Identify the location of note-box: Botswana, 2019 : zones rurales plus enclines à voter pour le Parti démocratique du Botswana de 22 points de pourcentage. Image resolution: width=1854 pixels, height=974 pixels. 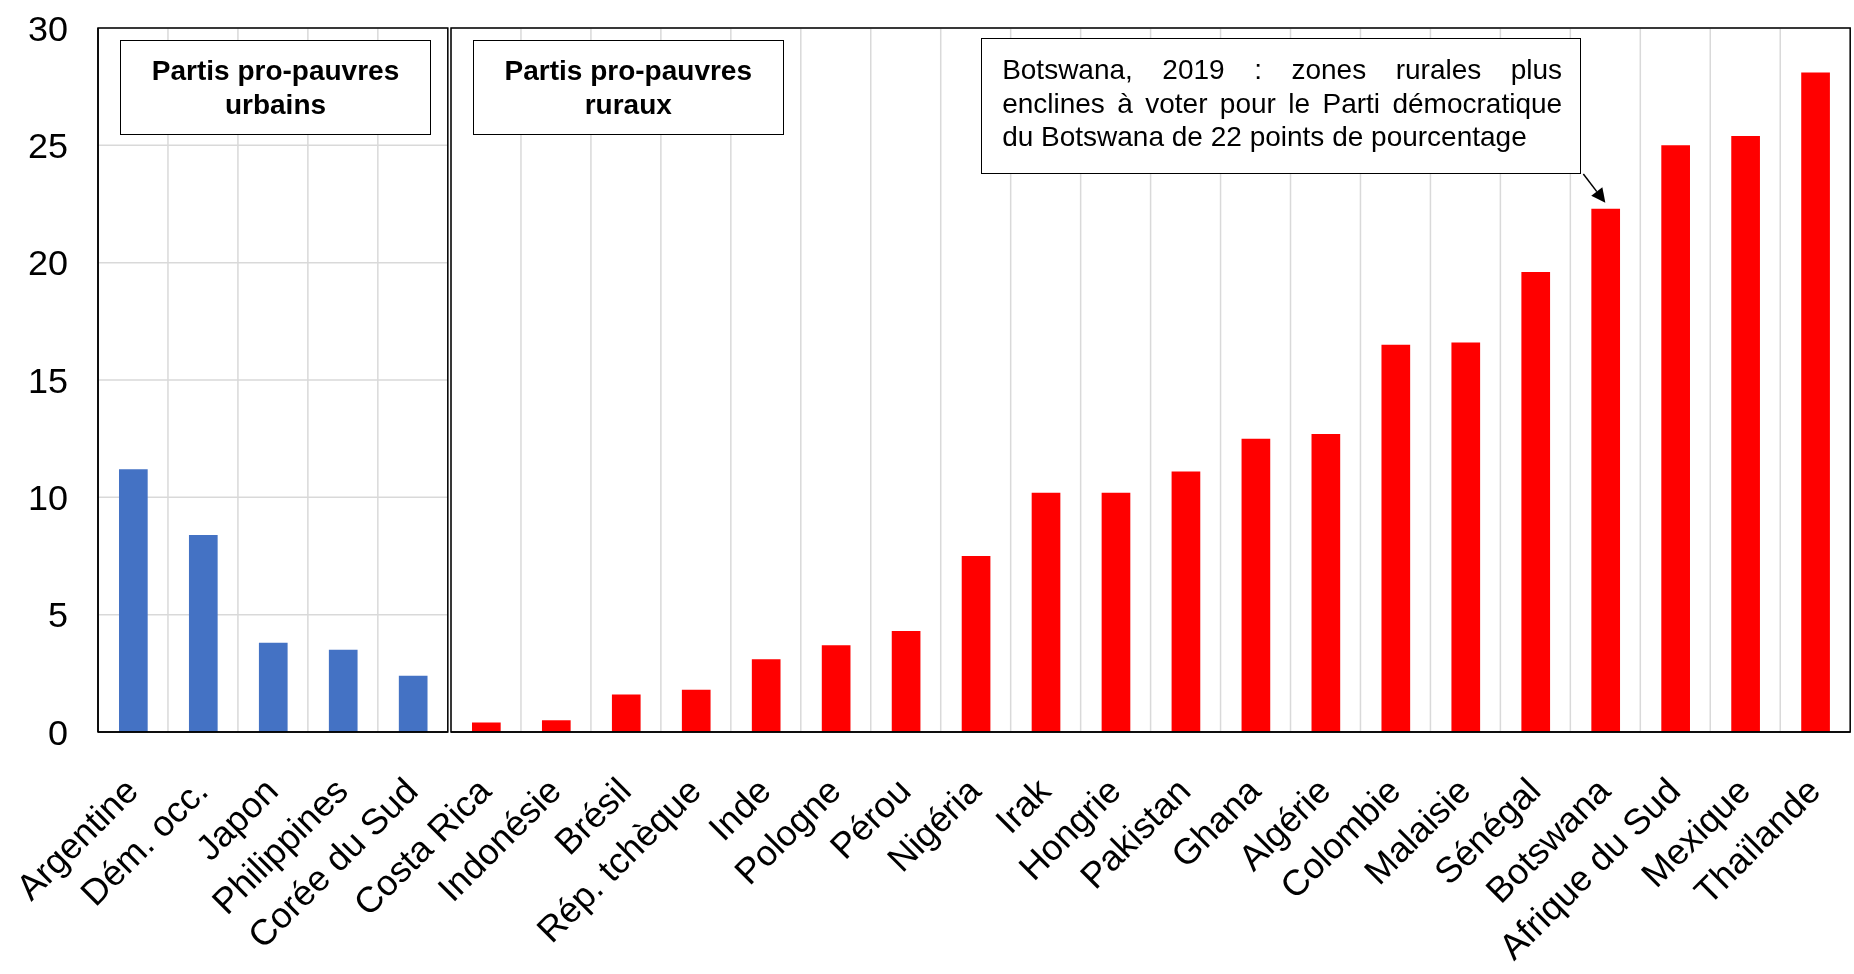
(1281, 106).